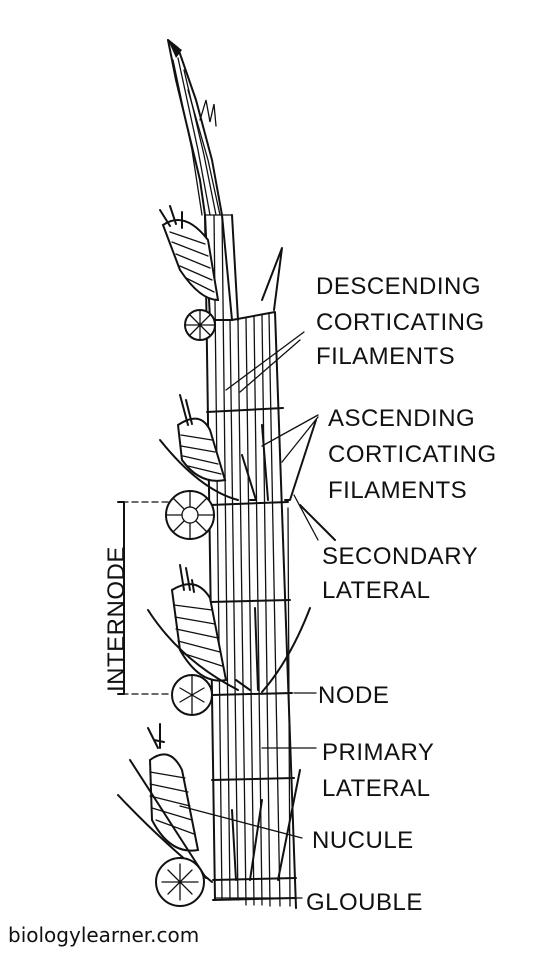 The image size is (558, 962). I want to click on label-descending-corticating-filaments: DESCENDING CORTICATING FILAMENTS, so click(400, 321).